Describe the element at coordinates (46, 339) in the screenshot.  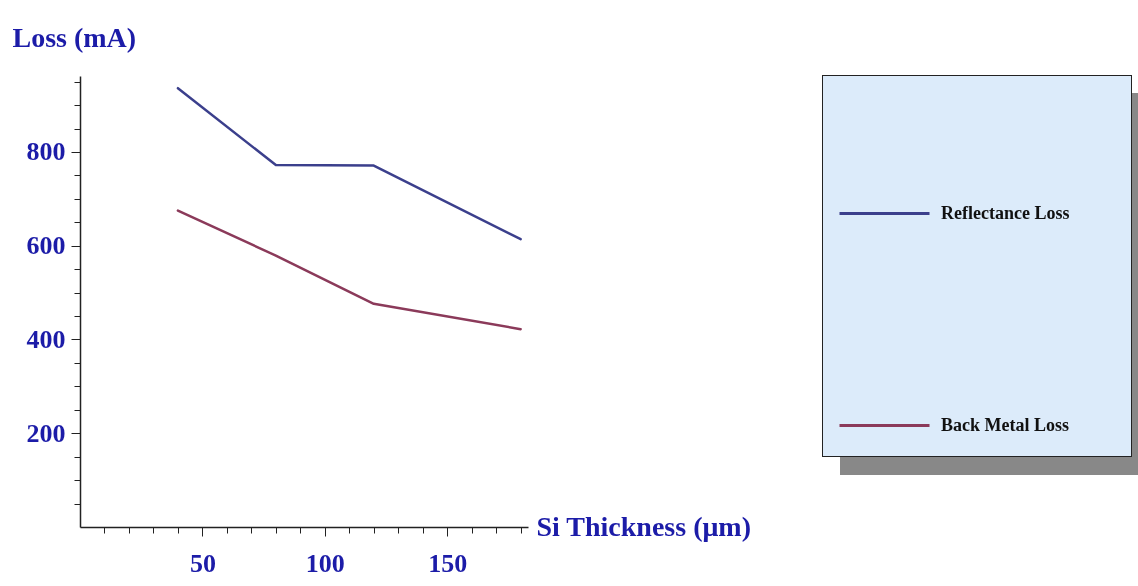
I see `y-tick-label: 400` at that location.